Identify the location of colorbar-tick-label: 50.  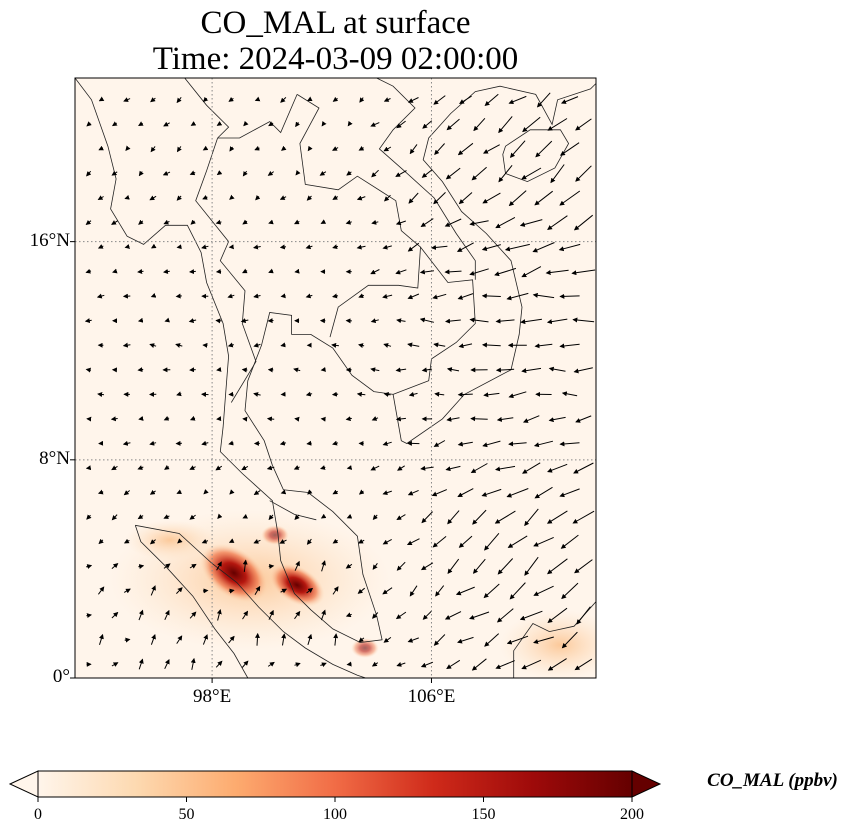
(186, 814).